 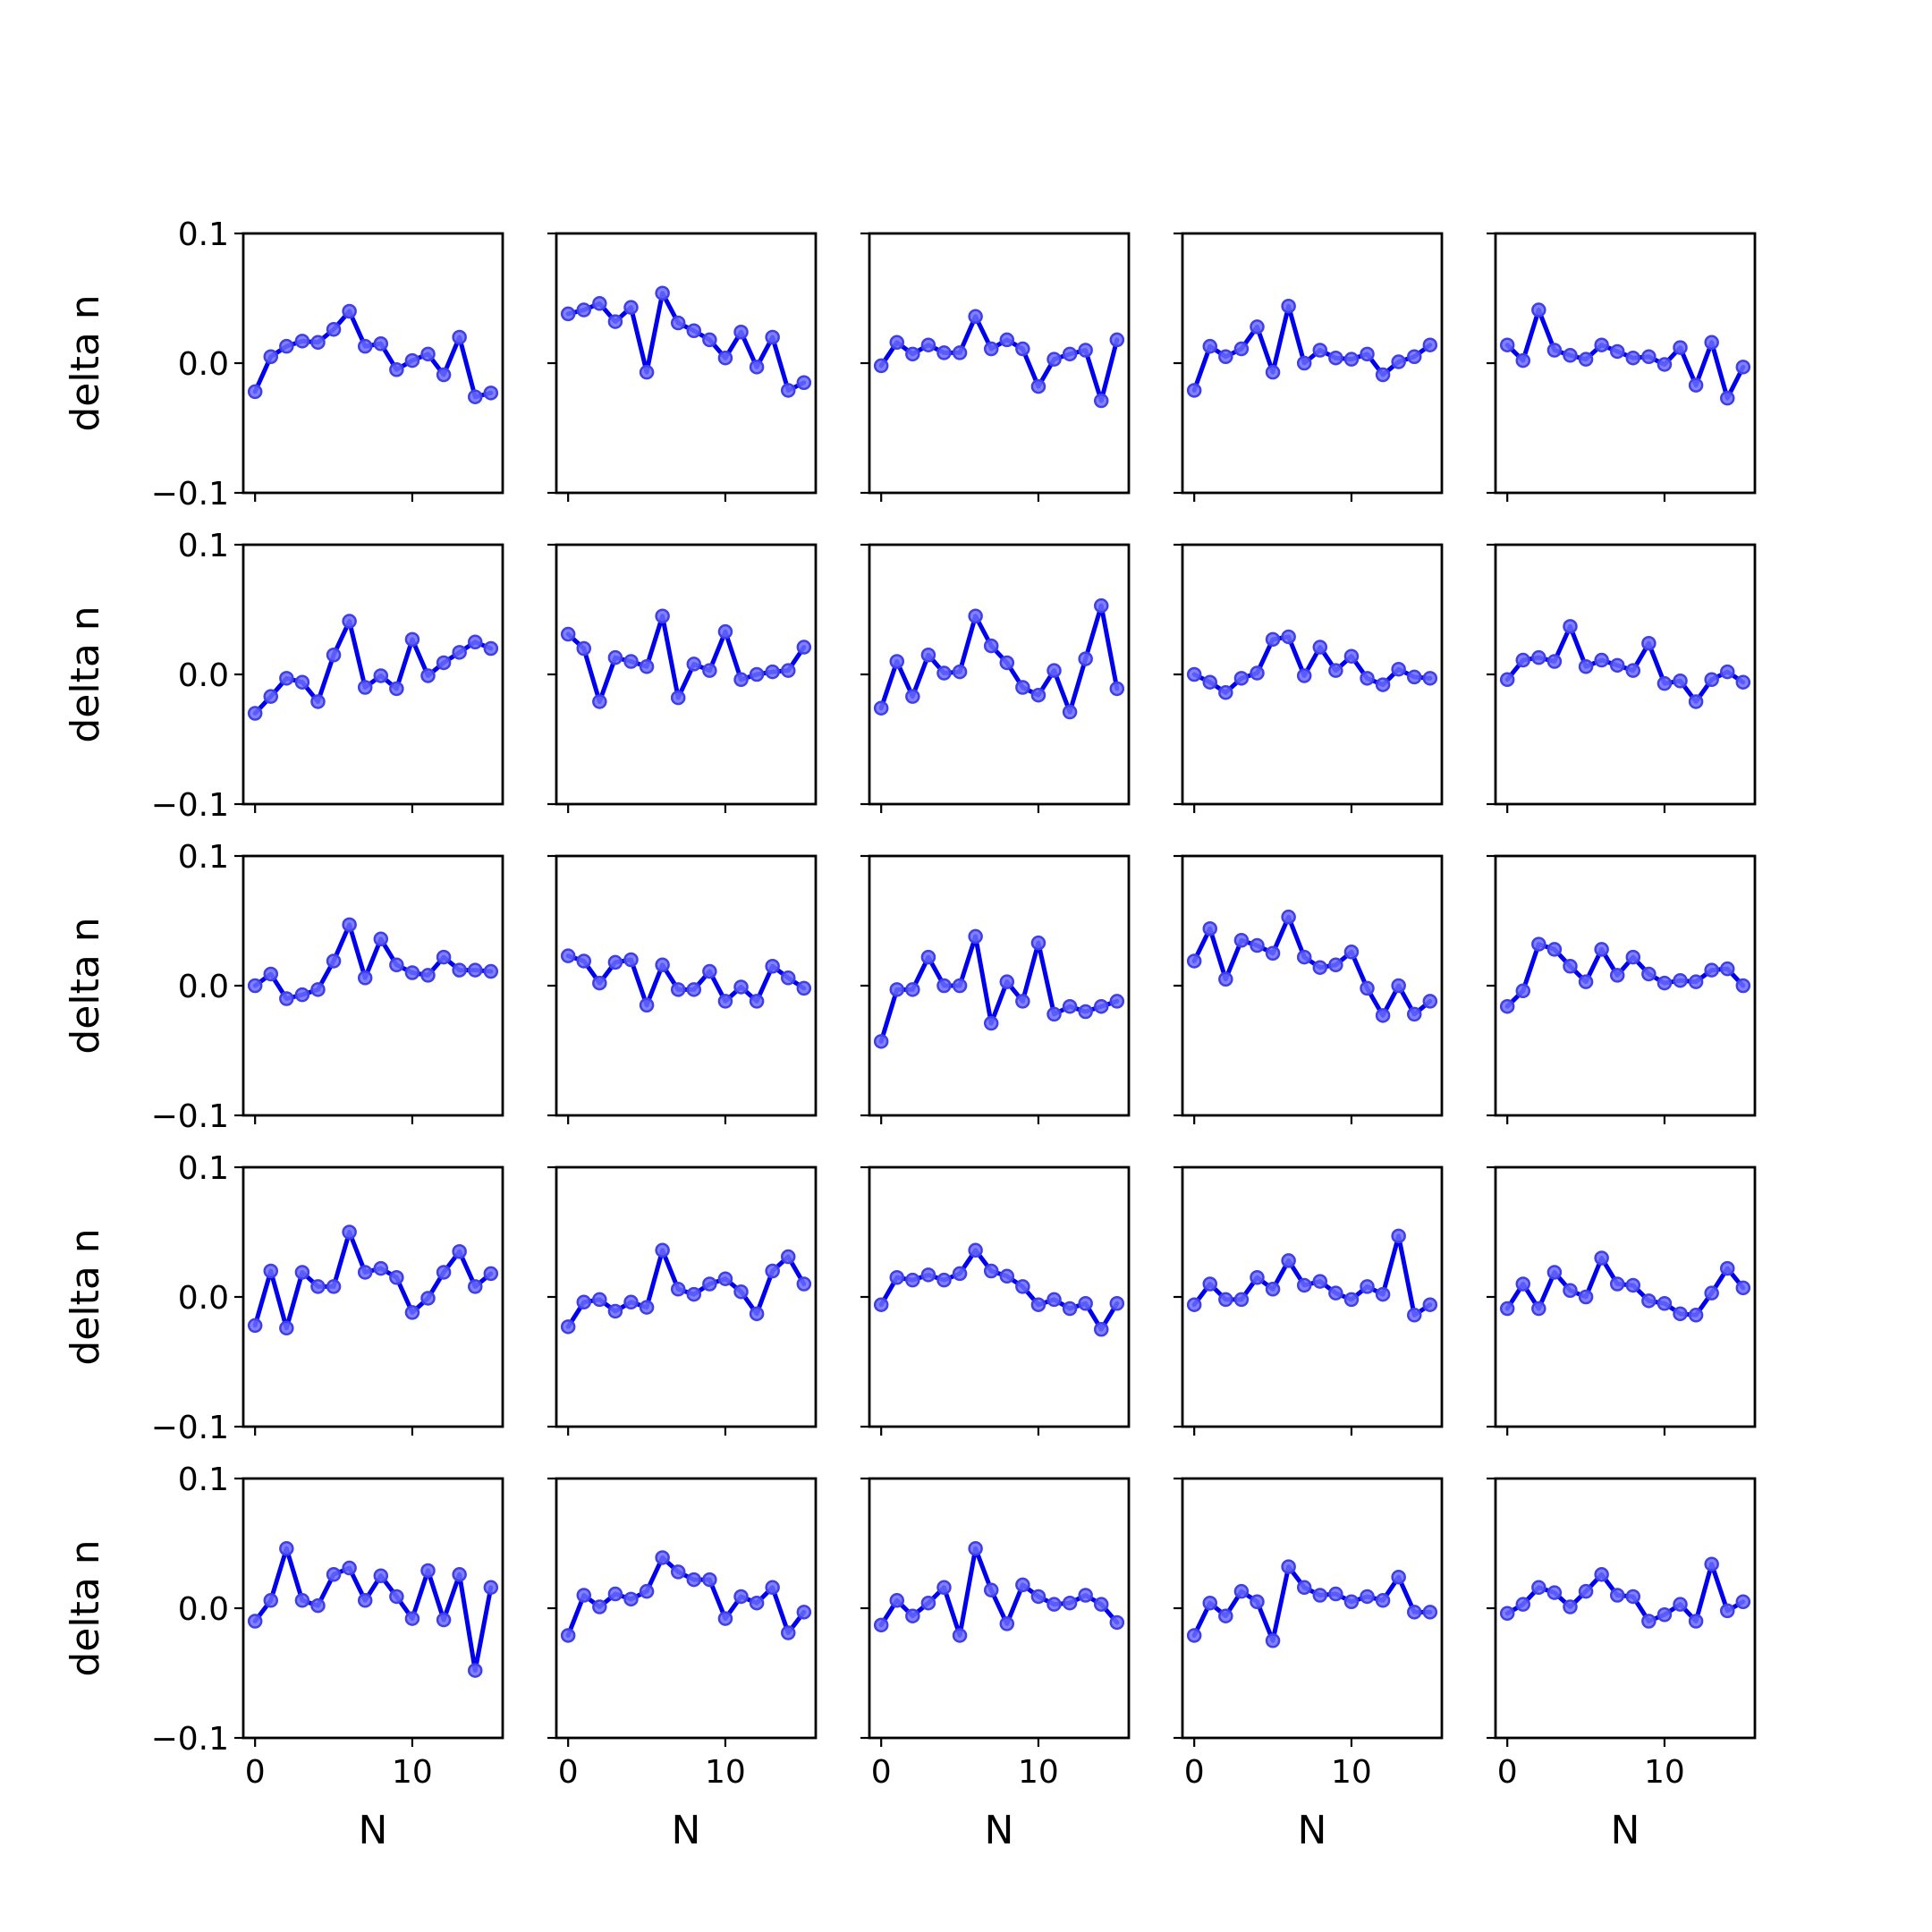 What do you see at coordinates (1507, 1772) in the screenshot?
I see `x-tick-label: 0` at bounding box center [1507, 1772].